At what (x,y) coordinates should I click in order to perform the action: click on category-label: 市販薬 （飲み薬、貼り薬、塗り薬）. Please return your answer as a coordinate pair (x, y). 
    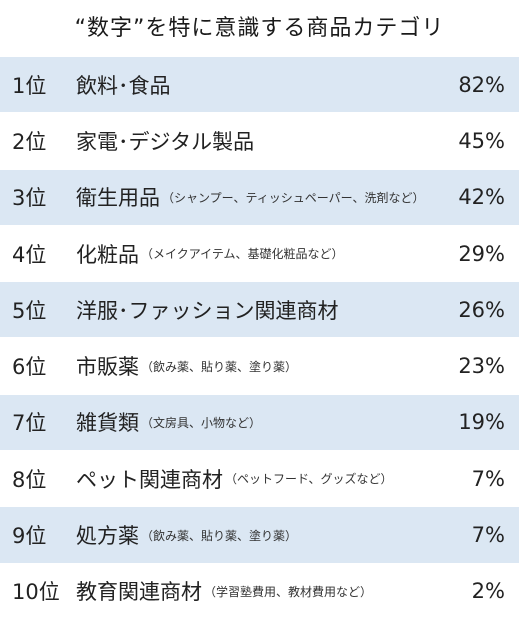
    Looking at the image, I should click on (186, 365).